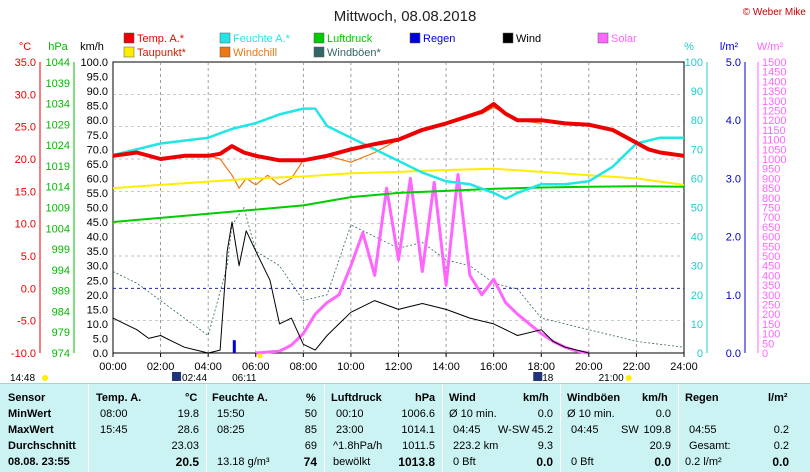 This screenshot has width=810, height=472. Describe the element at coordinates (244, 378) in the screenshot. I see `sunrise-label: 06:11` at that location.